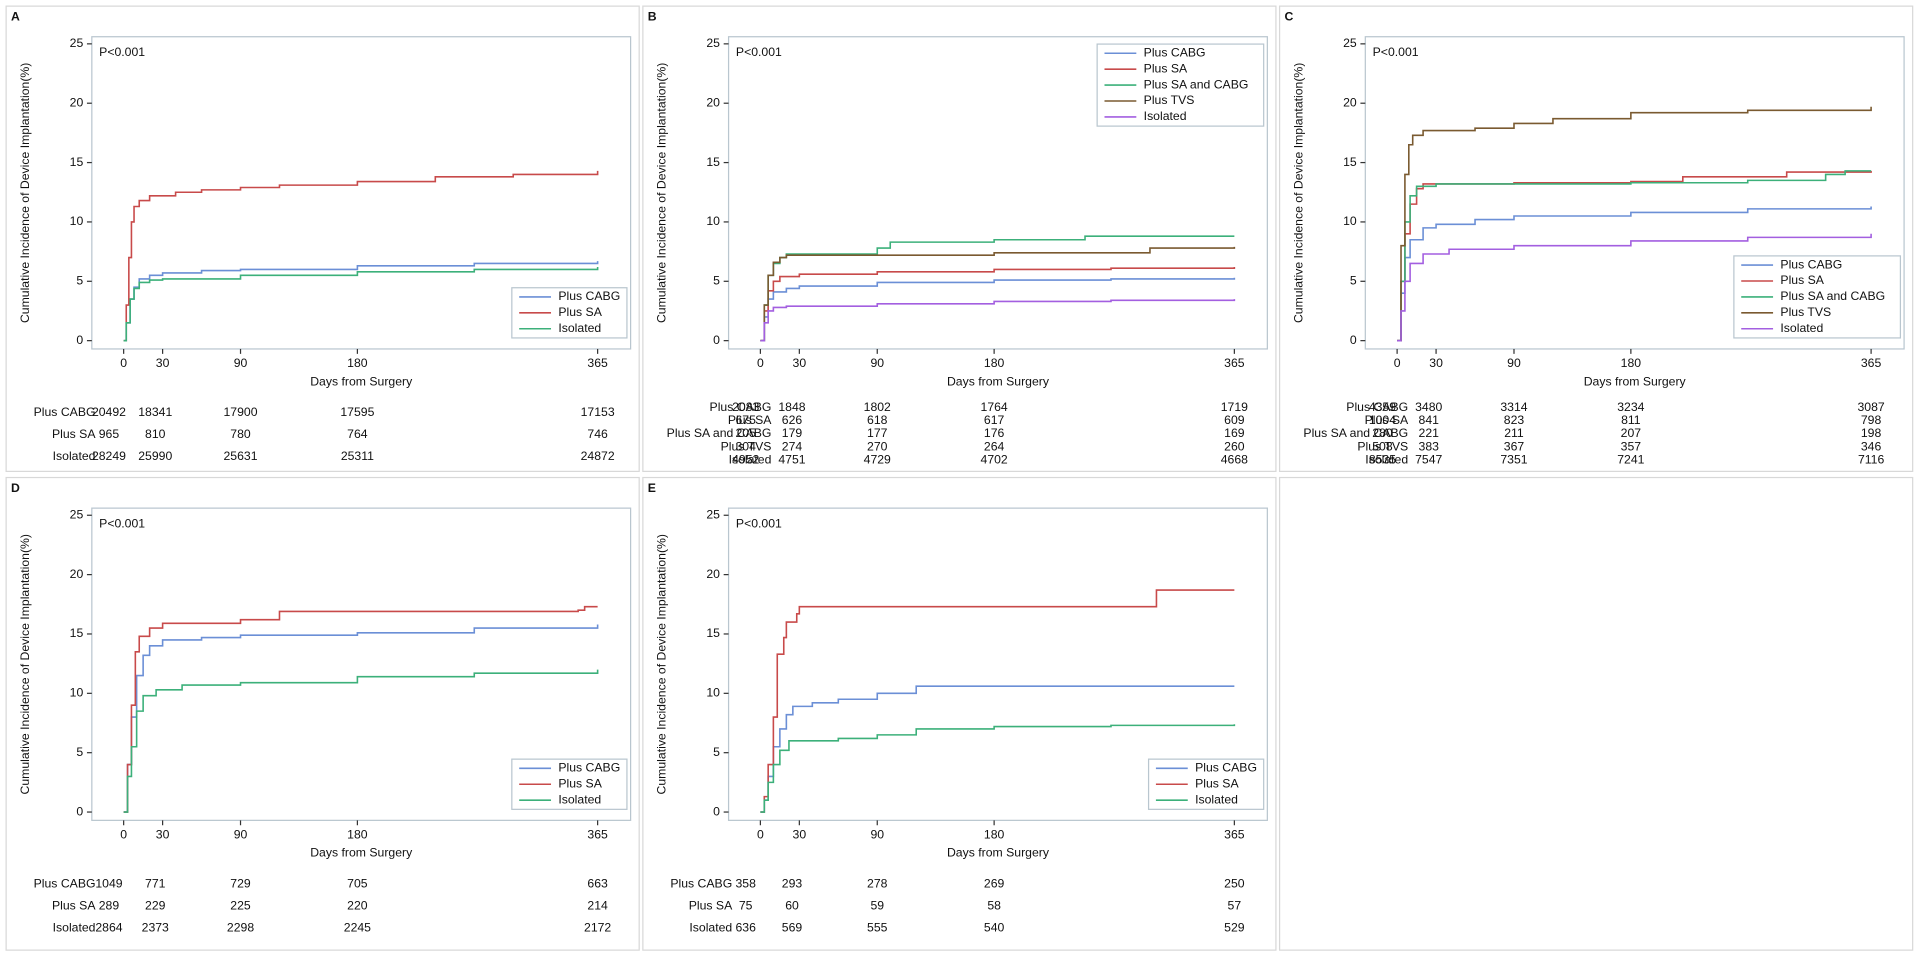  What do you see at coordinates (750, 420) in the screenshot?
I see `risk-row-label: Plus SA` at bounding box center [750, 420].